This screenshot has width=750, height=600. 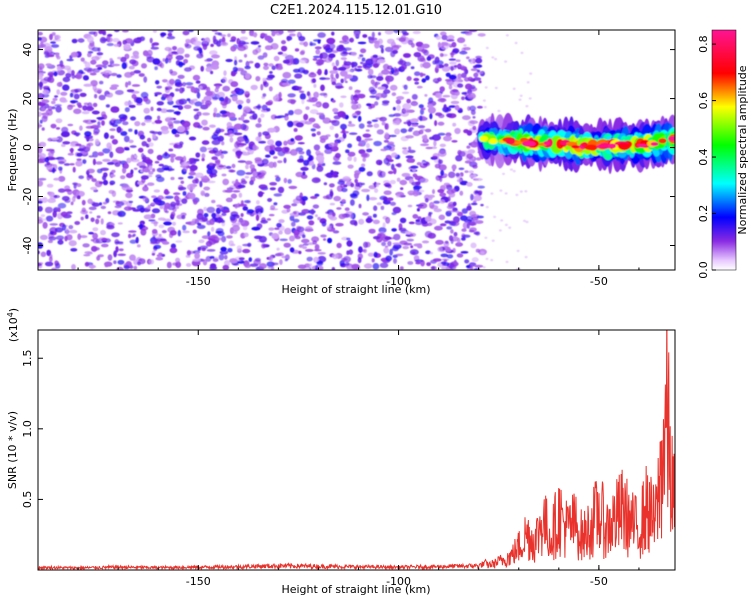 I want to click on heatmap-signal-cell, so click(x=623, y=145).